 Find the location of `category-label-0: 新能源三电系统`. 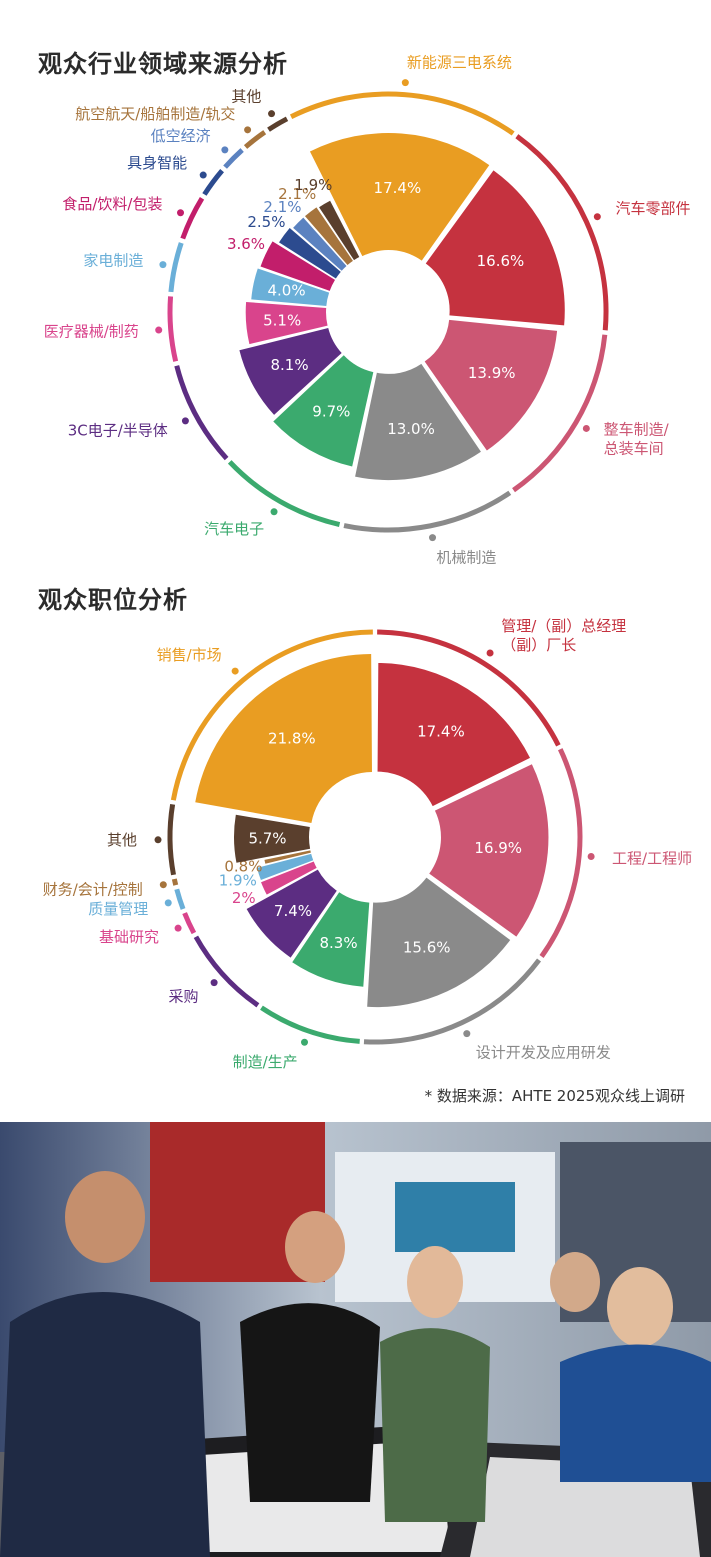

category-label-0: 新能源三电系统 is located at coordinates (459, 63).